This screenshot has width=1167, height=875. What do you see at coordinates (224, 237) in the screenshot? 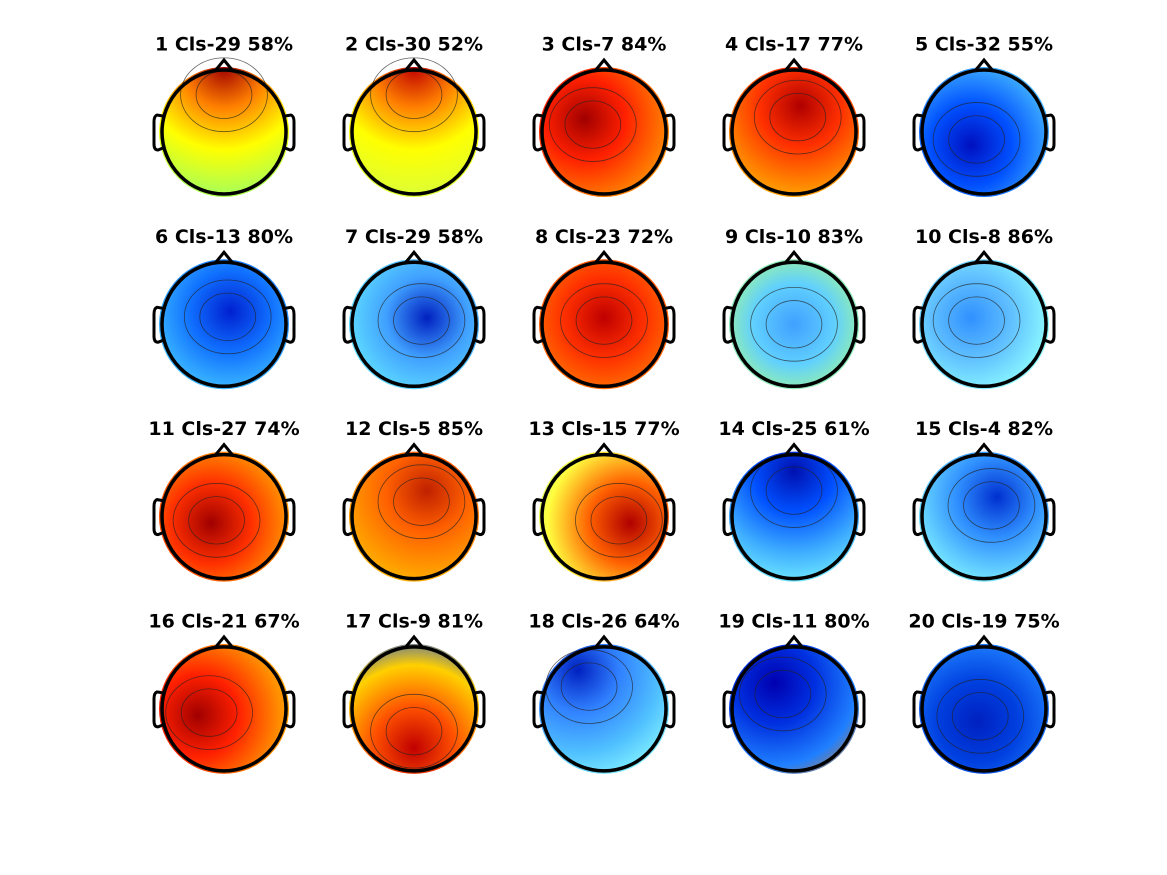
I see `panel-title: 6 Cls-13 80%` at bounding box center [224, 237].